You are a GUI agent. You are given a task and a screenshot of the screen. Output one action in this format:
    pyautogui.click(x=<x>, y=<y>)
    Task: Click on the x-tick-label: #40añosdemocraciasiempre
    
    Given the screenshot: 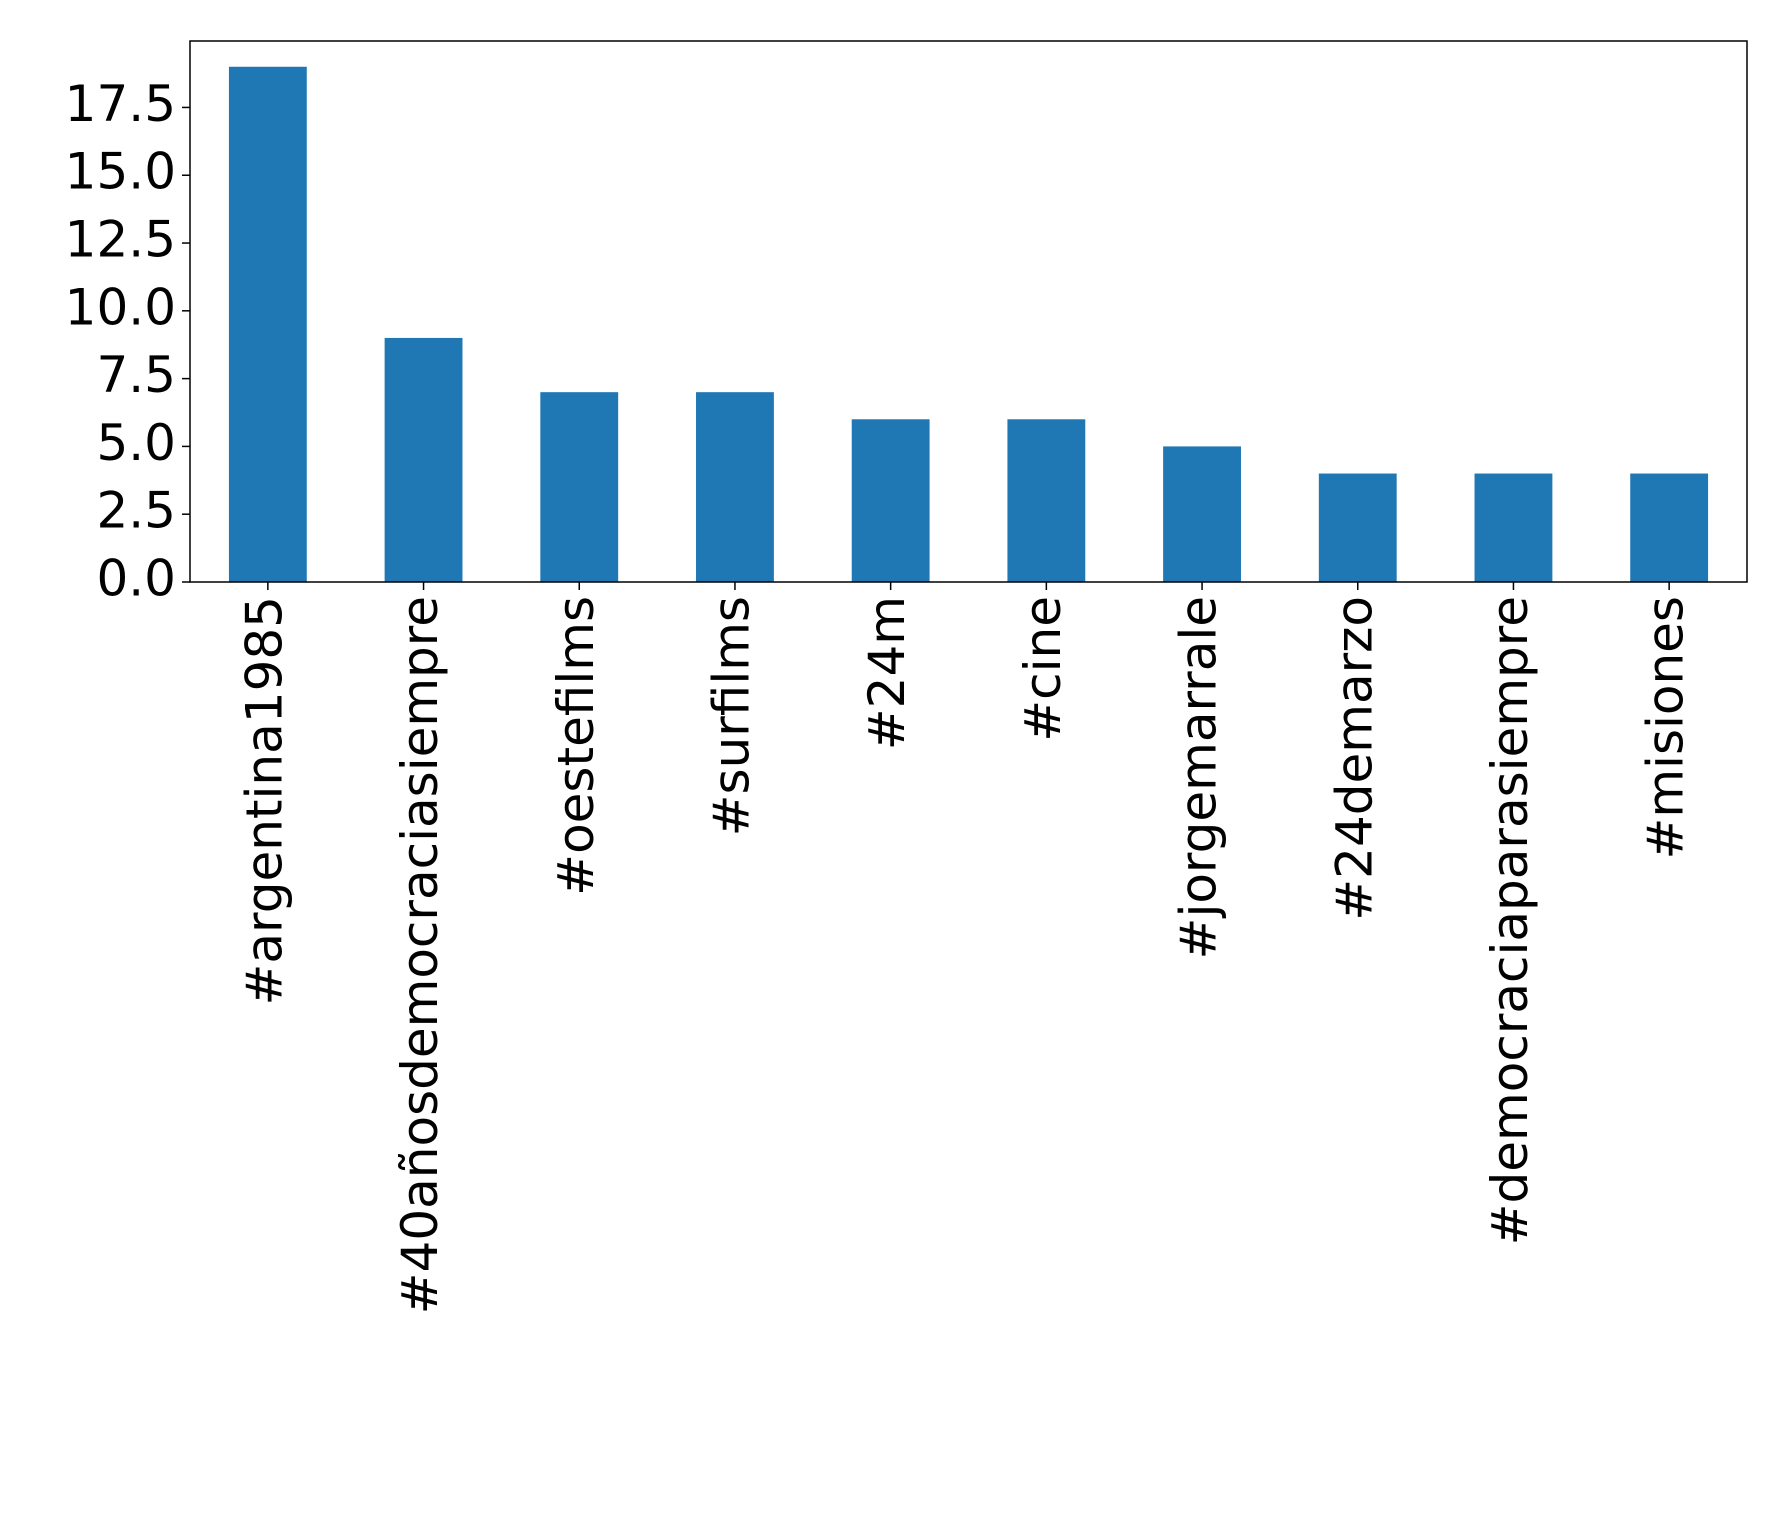 What is the action you would take?
    pyautogui.click(x=420, y=955)
    